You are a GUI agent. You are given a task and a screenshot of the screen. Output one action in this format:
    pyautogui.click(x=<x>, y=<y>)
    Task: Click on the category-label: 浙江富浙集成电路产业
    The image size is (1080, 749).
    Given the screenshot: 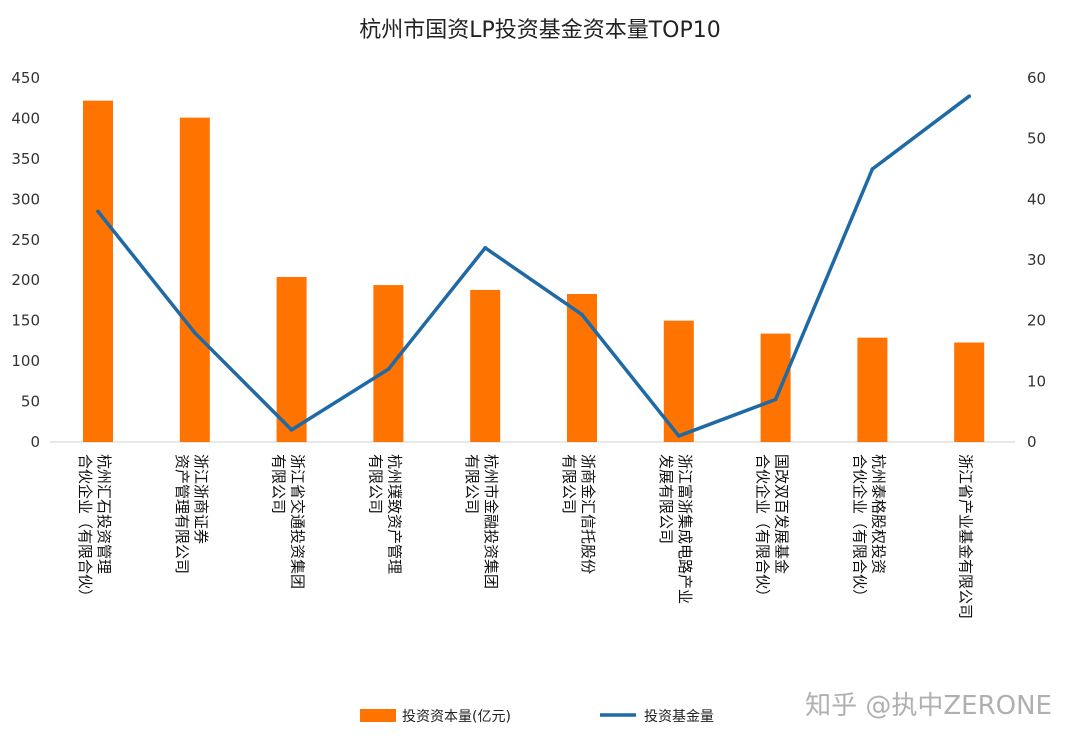 What is the action you would take?
    pyautogui.click(x=685, y=529)
    